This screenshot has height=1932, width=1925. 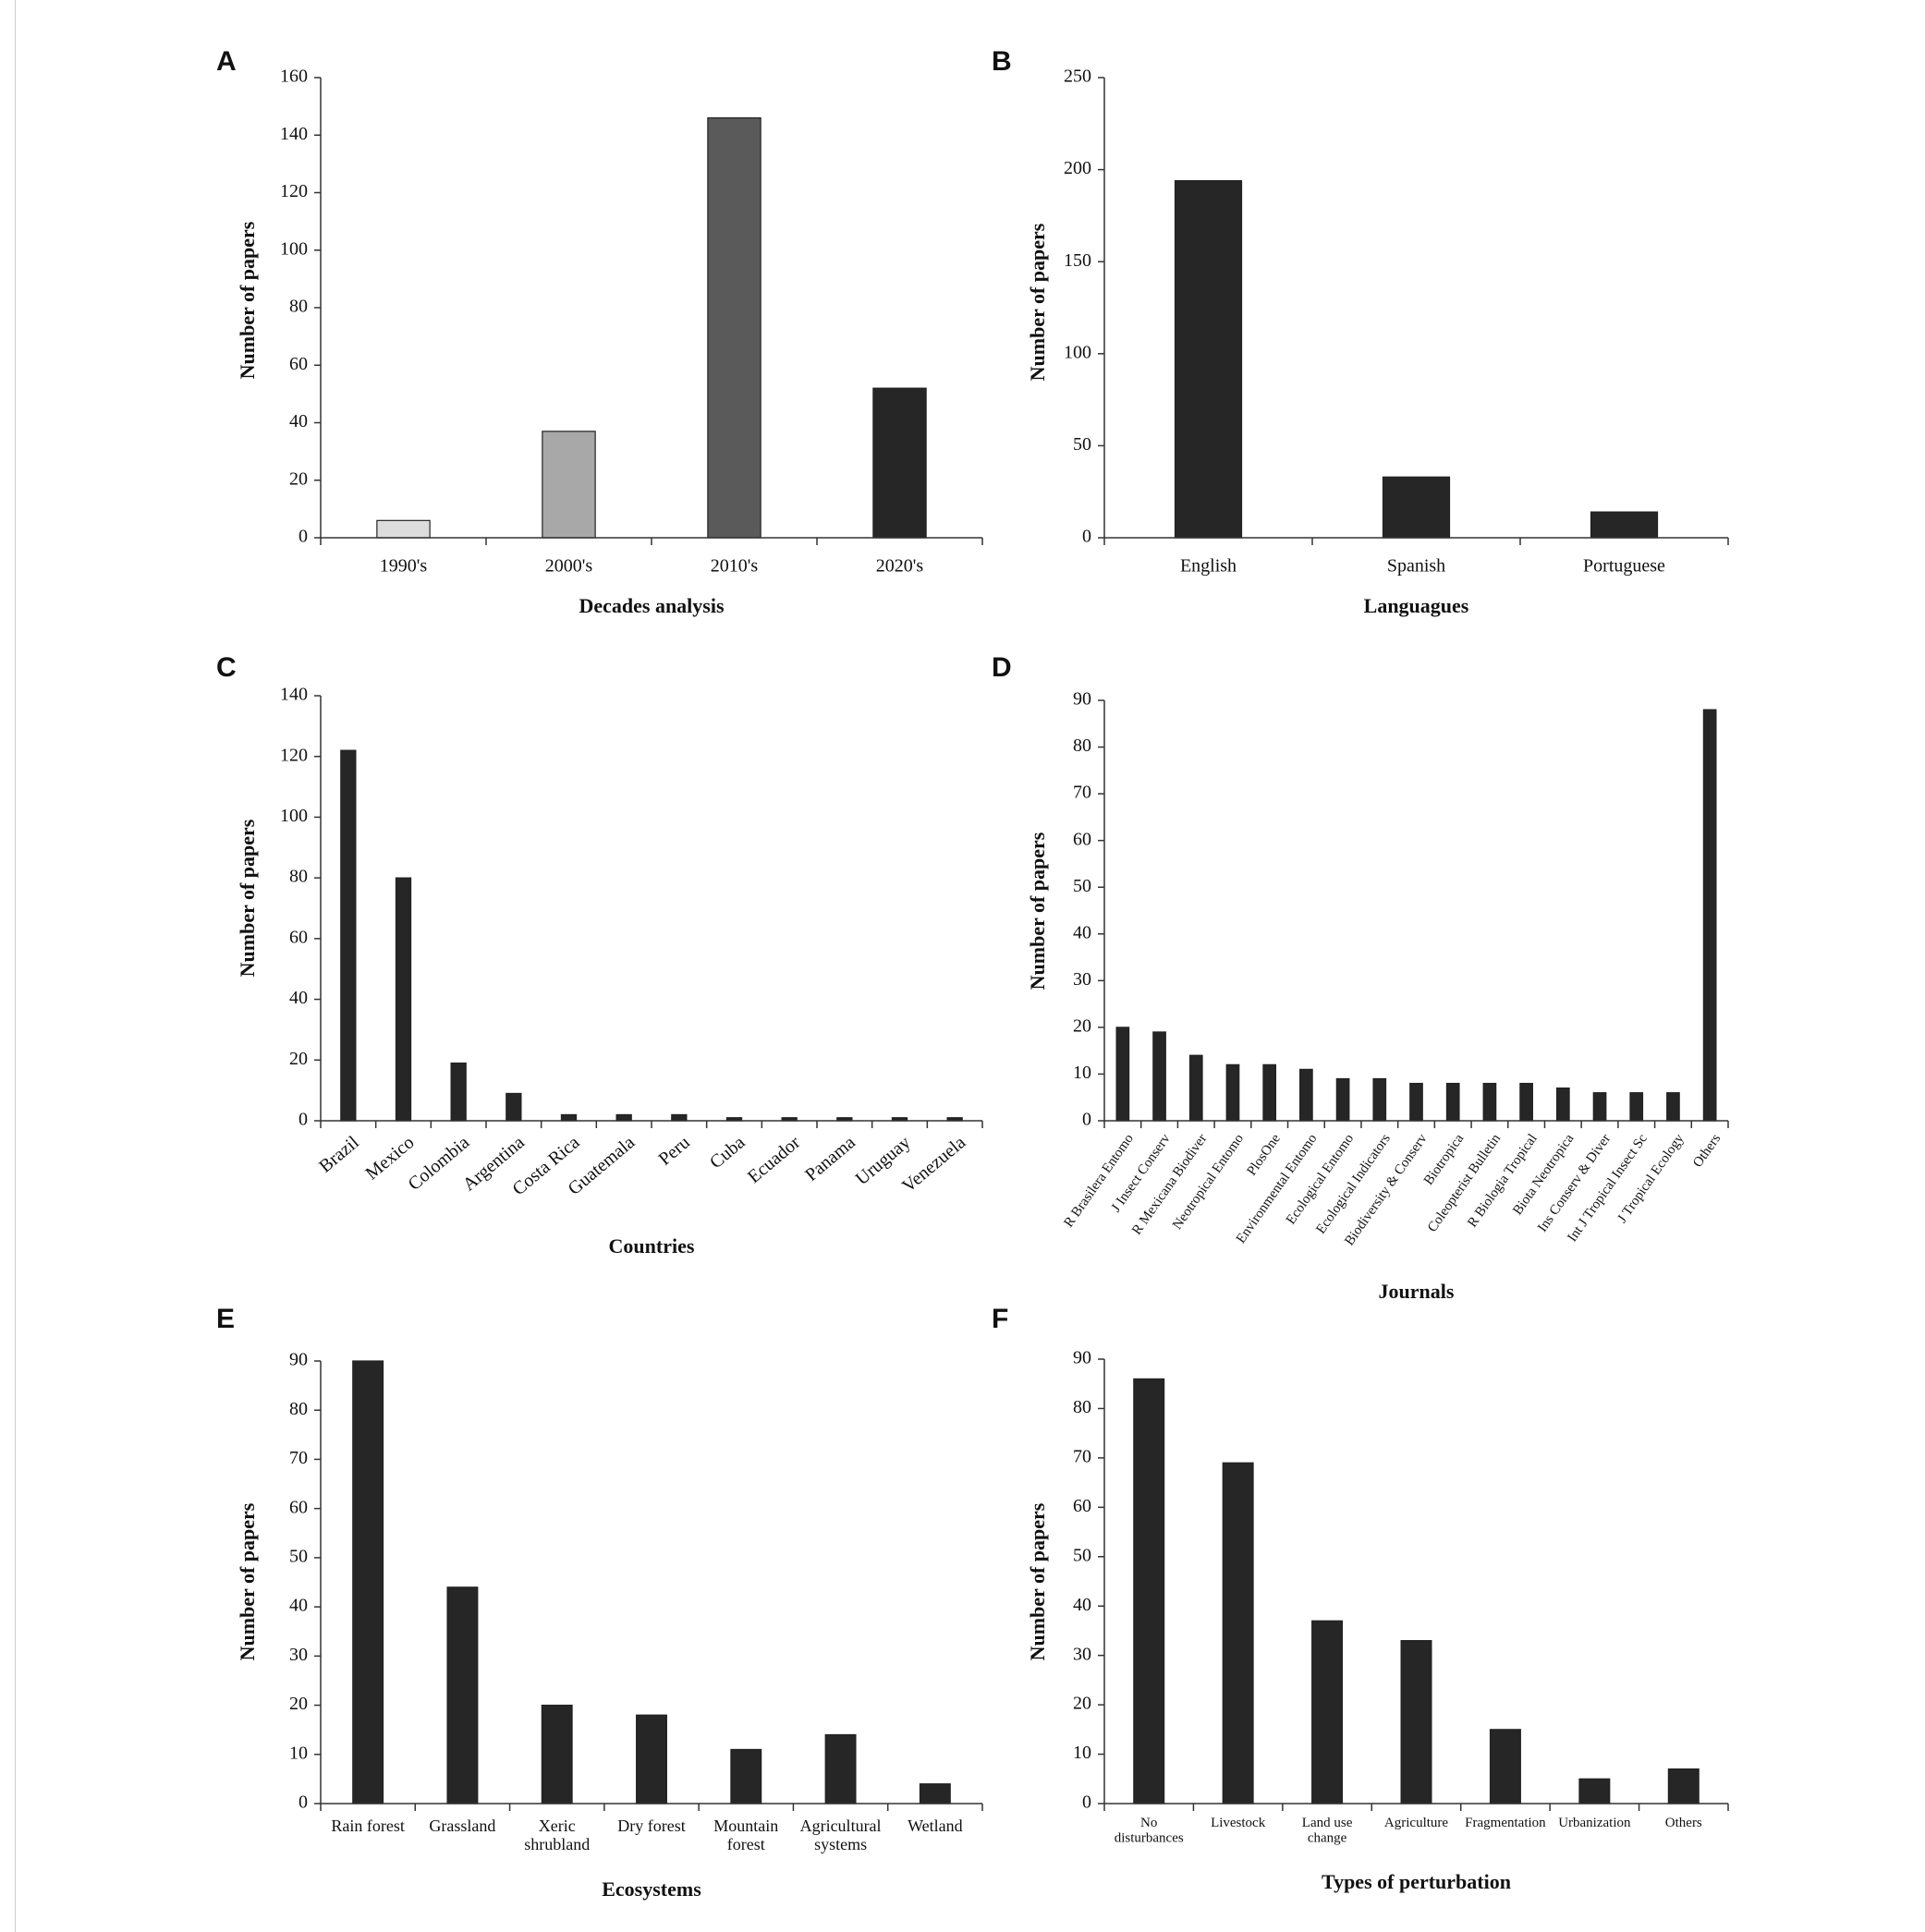 I want to click on bar-grassland, so click(x=462, y=1695).